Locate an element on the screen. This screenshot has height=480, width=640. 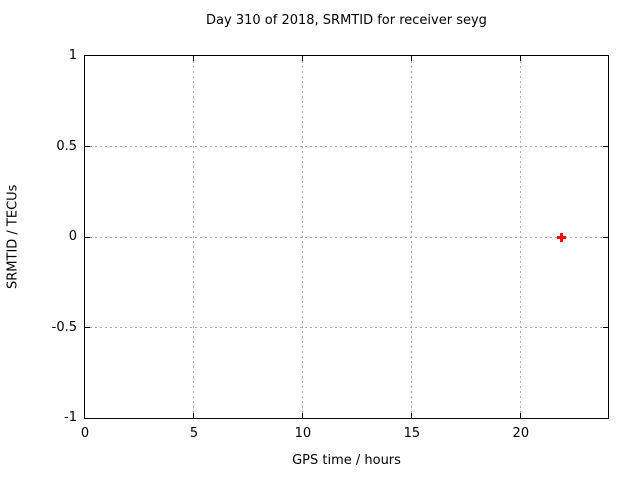
x-tick-label: 20 is located at coordinates (521, 433).